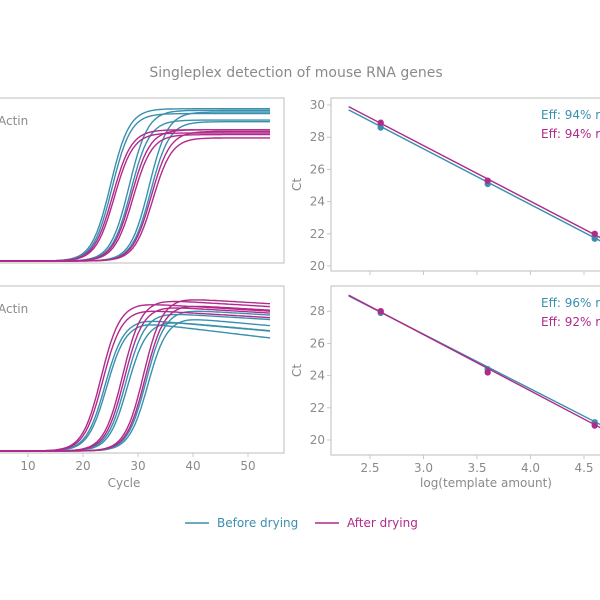  Describe the element at coordinates (476, 468) in the screenshot. I see `x-tick-label: 3.5` at that location.